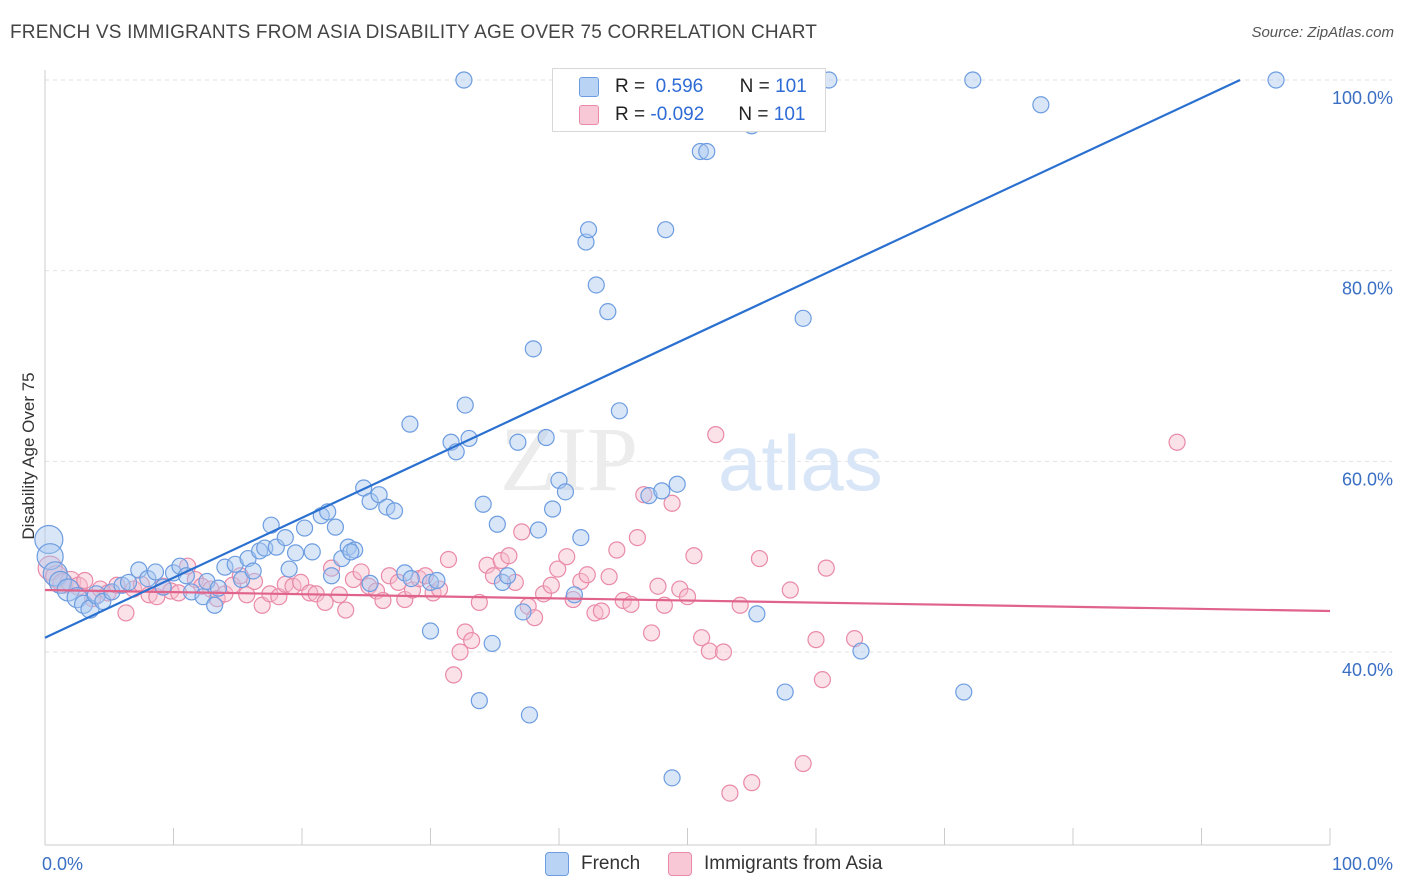  Describe the element at coordinates (691, 459) in the screenshot. I see `watermark: ZIP atlas` at that location.